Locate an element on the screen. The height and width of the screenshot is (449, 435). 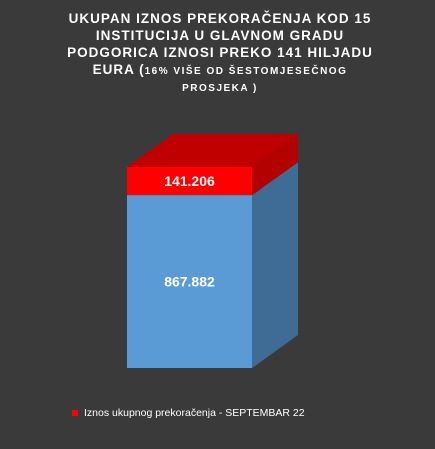
title-line-4: EURA (16% VIŠE OD ŠESTOMJESEČNOG is located at coordinates (220, 70).